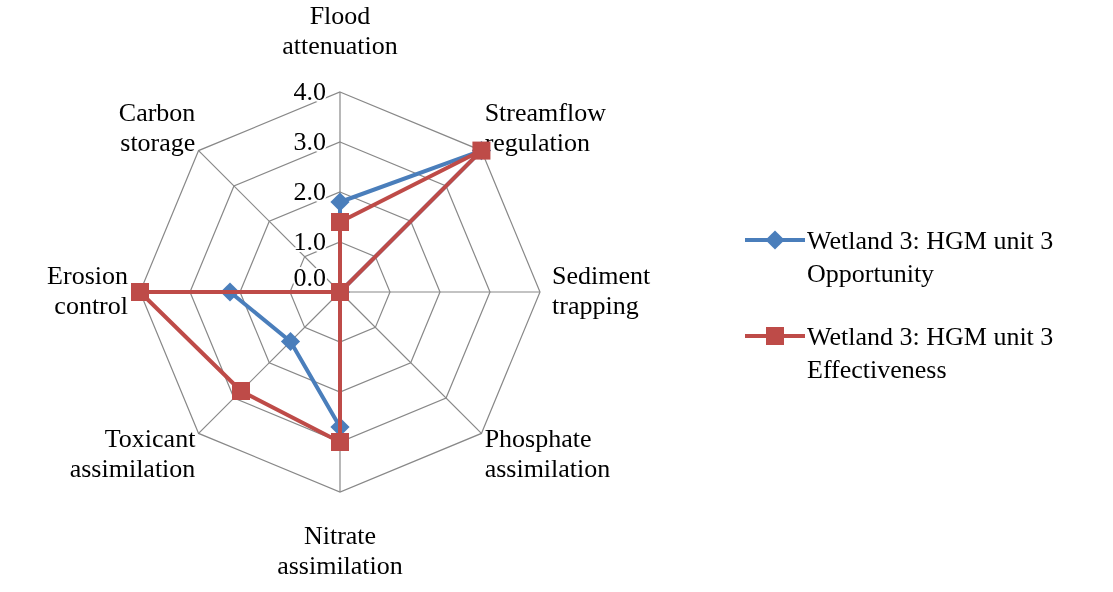 This screenshot has width=1113, height=592. What do you see at coordinates (930, 257) in the screenshot?
I see `legend-label: Wetland 3: HGM unit 3 Opportunity` at bounding box center [930, 257].